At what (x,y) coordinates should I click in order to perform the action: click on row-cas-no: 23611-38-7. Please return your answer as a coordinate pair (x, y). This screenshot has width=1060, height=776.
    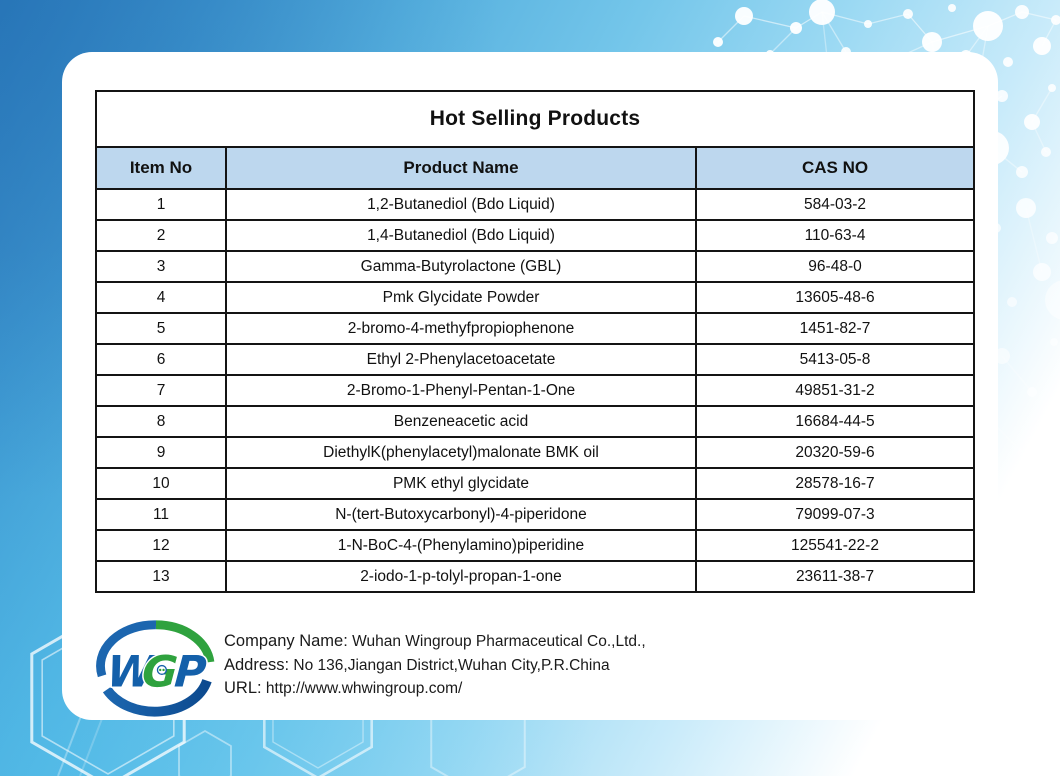
    Looking at the image, I should click on (835, 576).